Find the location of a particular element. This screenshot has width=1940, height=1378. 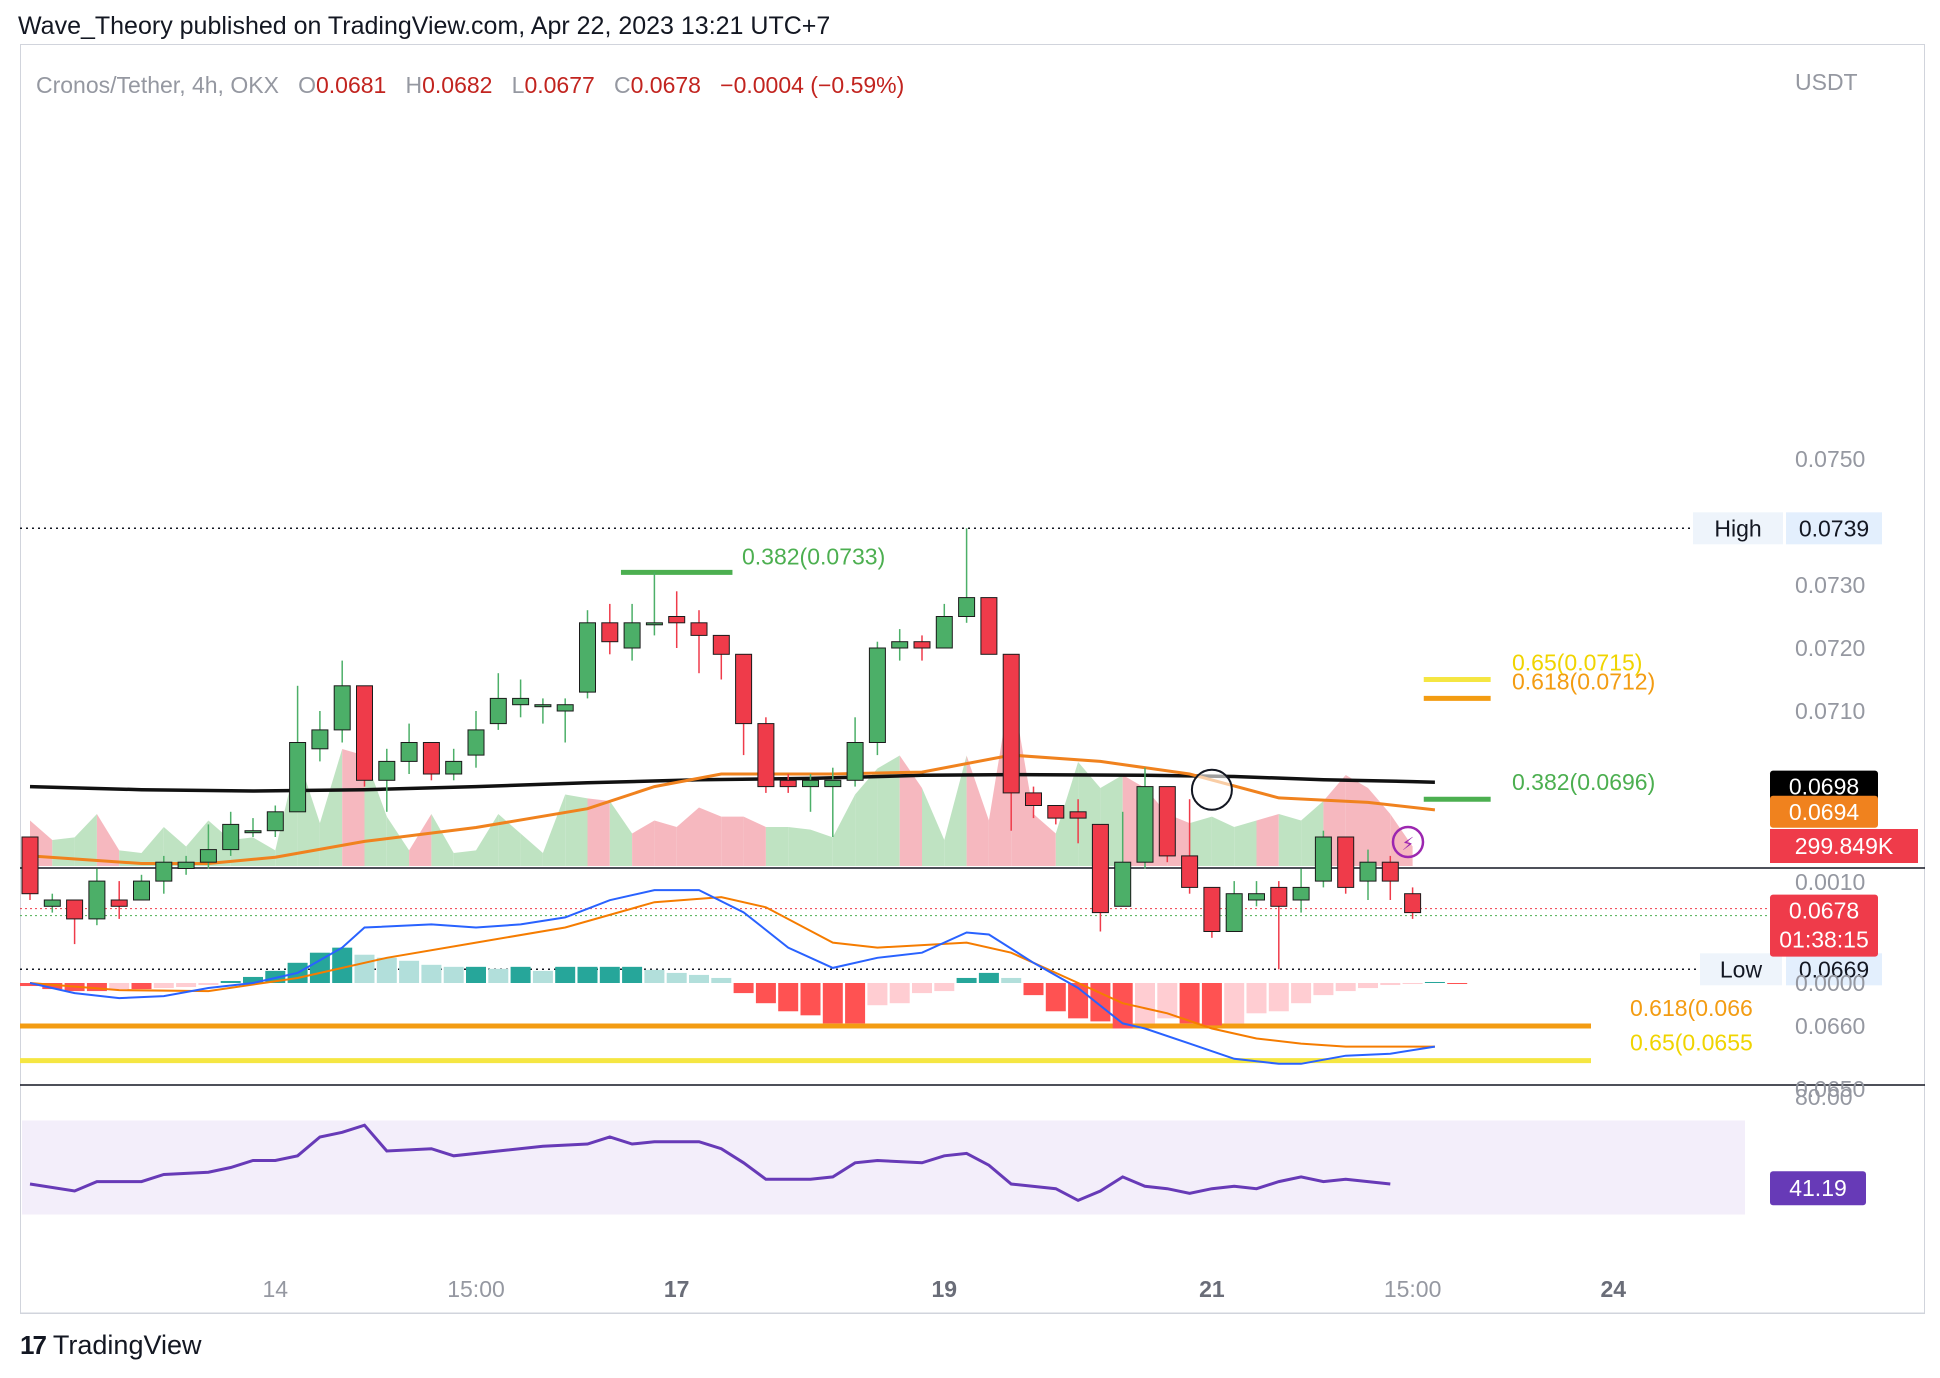

price-axis-tick: 0.0750 is located at coordinates (1830, 459).